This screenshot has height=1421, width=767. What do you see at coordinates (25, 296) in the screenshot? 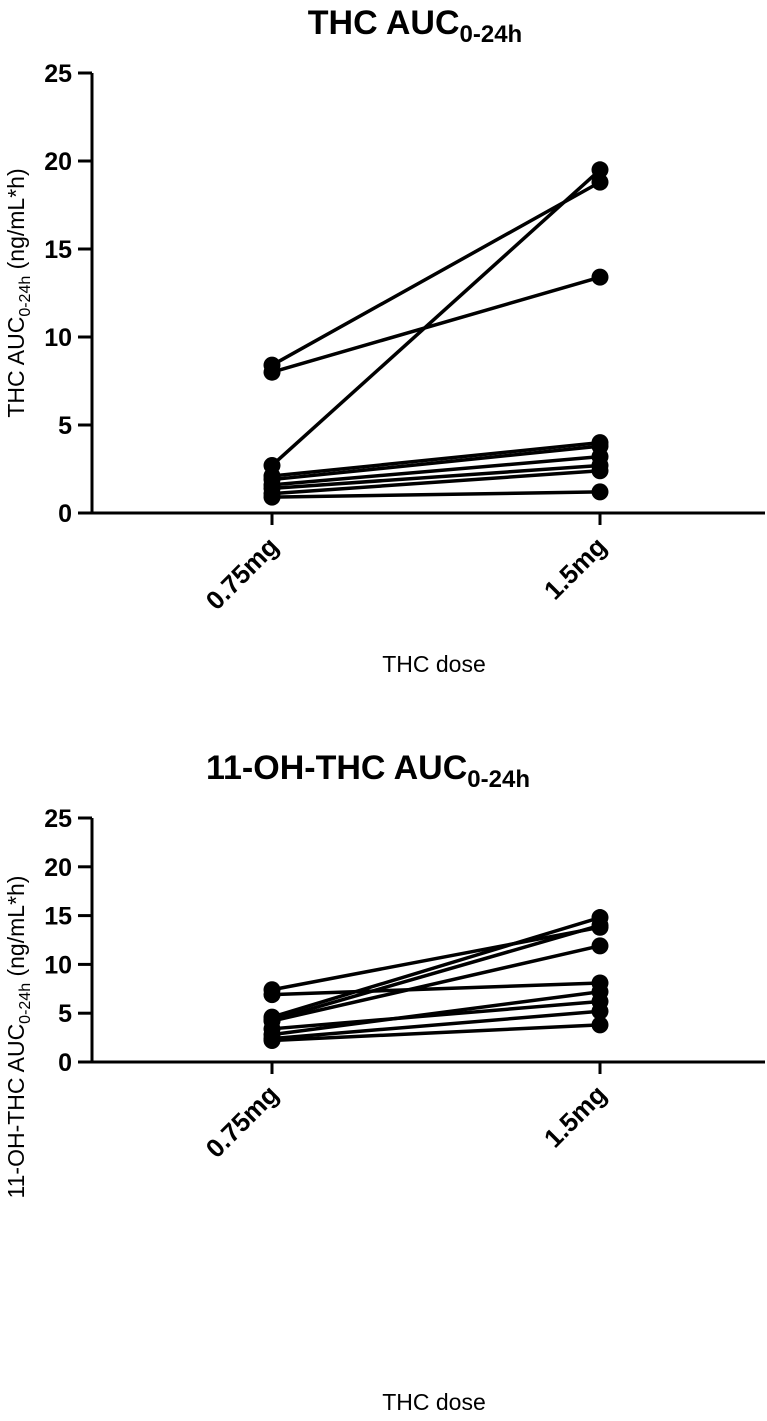
I see `panel-1-y-axis-label-subscript: 0-24h` at bounding box center [25, 296].